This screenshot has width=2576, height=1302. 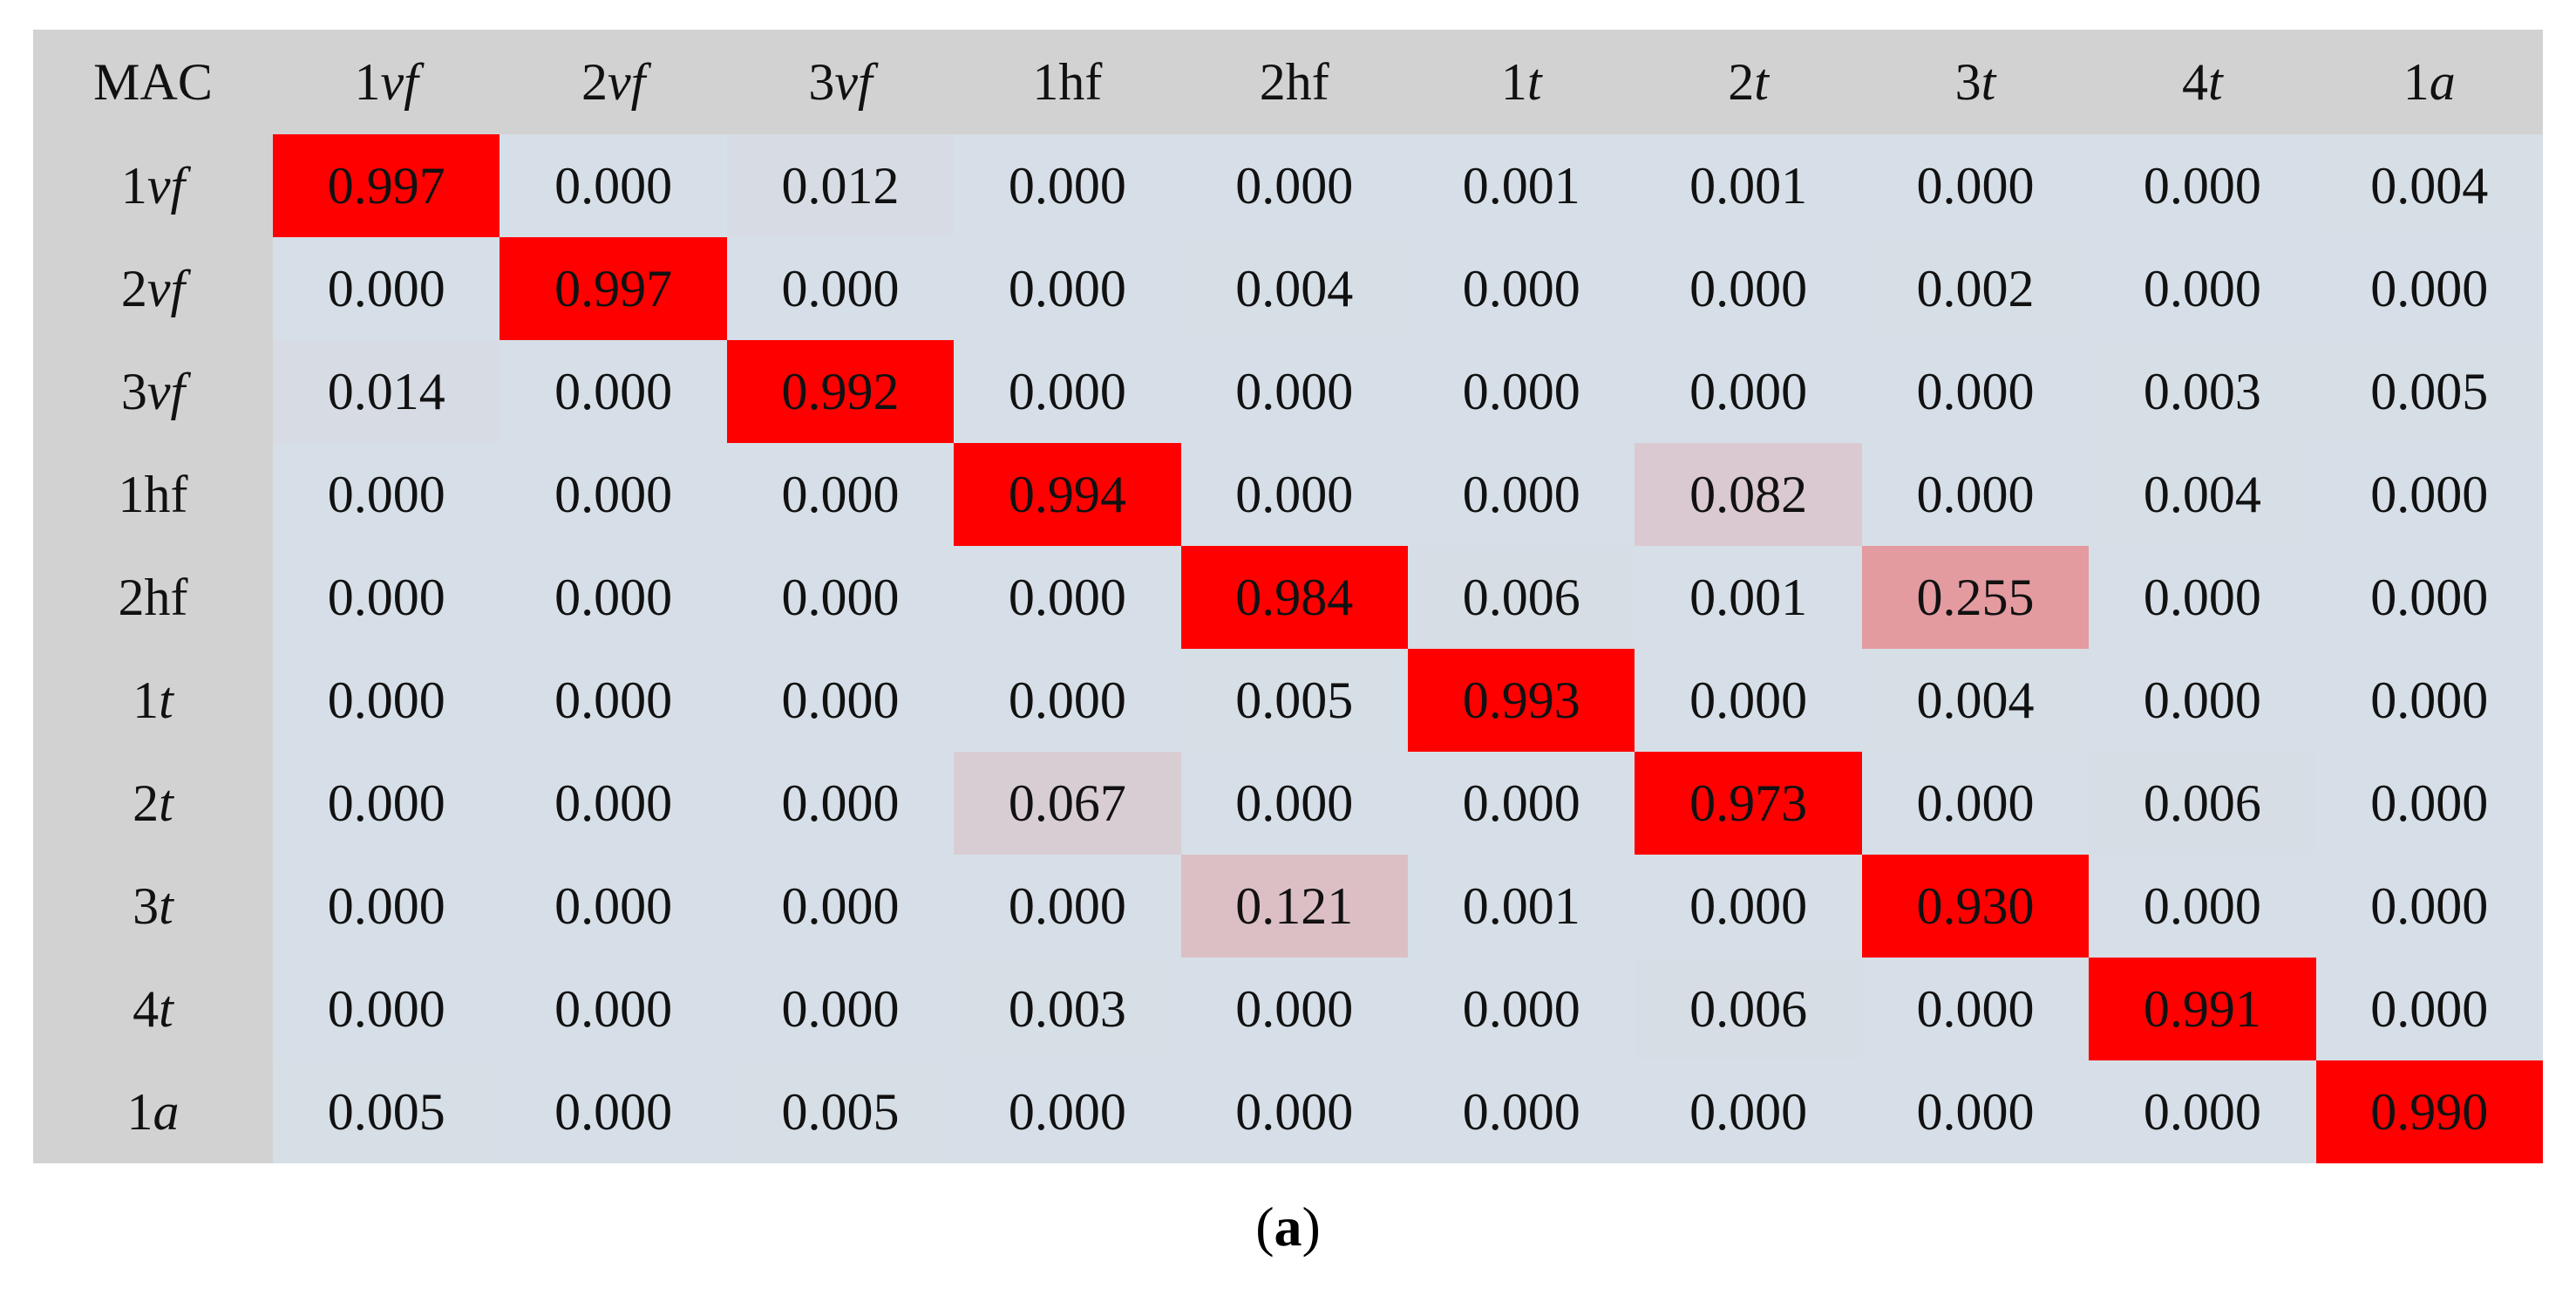 I want to click on mac-cell: 0.082, so click(x=1748, y=494).